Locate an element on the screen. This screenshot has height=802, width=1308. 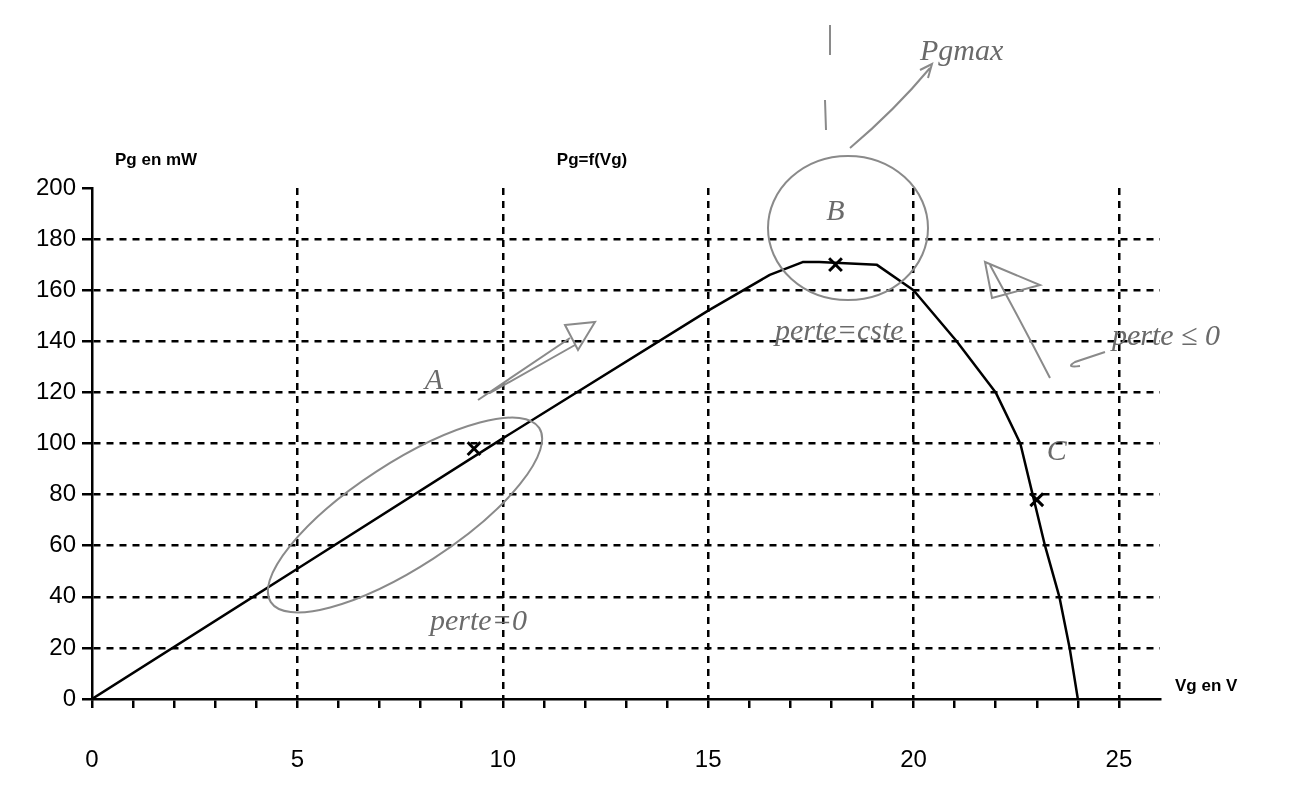
y-tick-label: 120 is located at coordinates (55, 391).